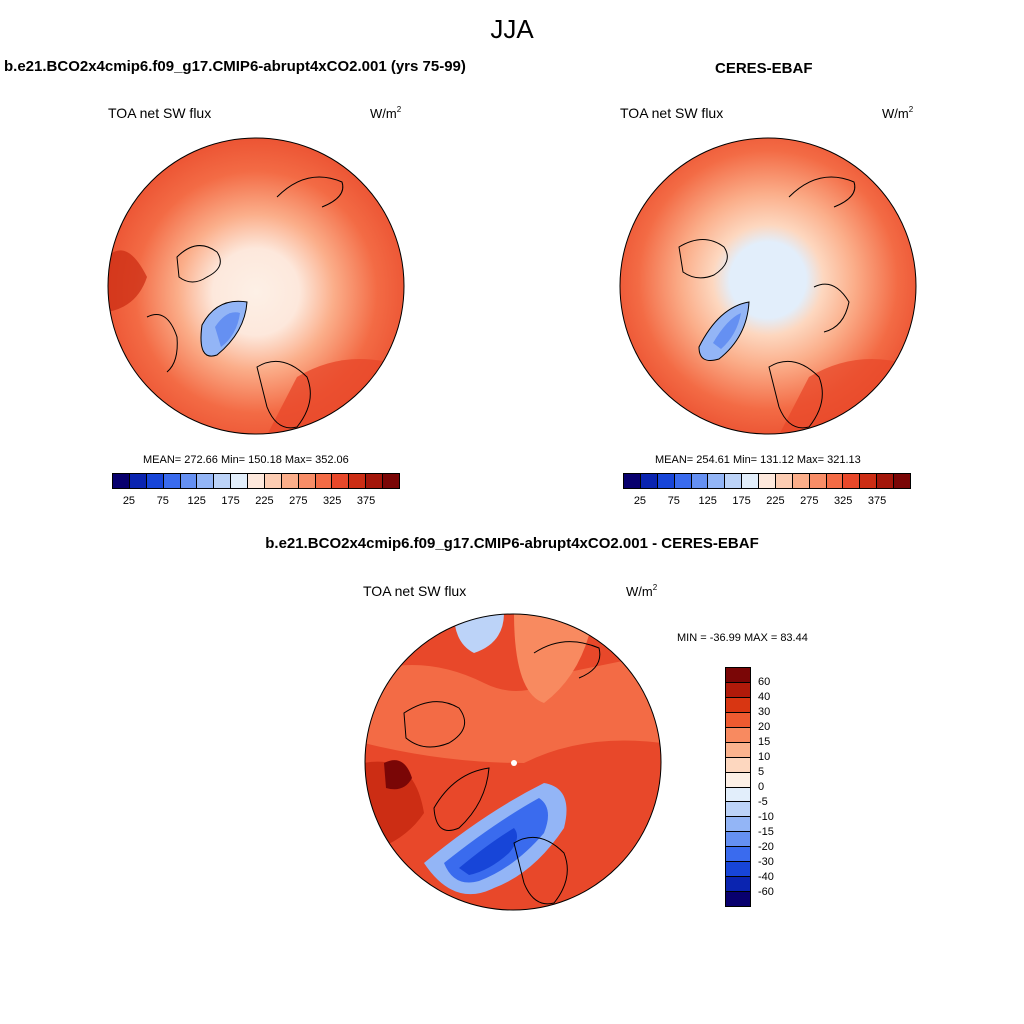 The width and height of the screenshot is (1024, 1024). Describe the element at coordinates (742, 638) in the screenshot. I see `panel-3-stats: MIN = -36.99 MAX = 83.44` at that location.